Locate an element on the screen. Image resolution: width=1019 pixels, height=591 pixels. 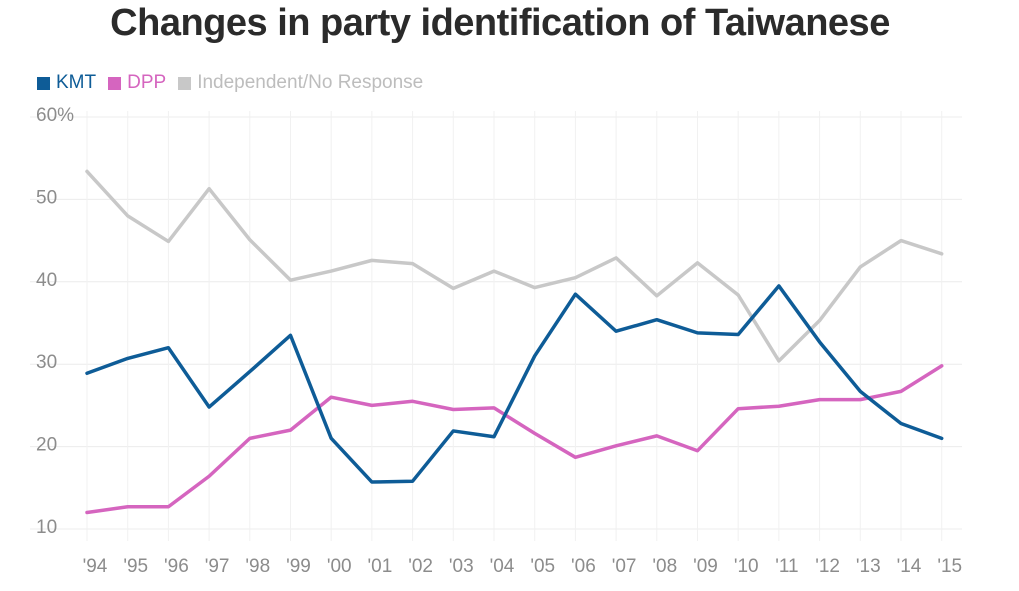
x-tick-label: '03 is located at coordinates (461, 566).